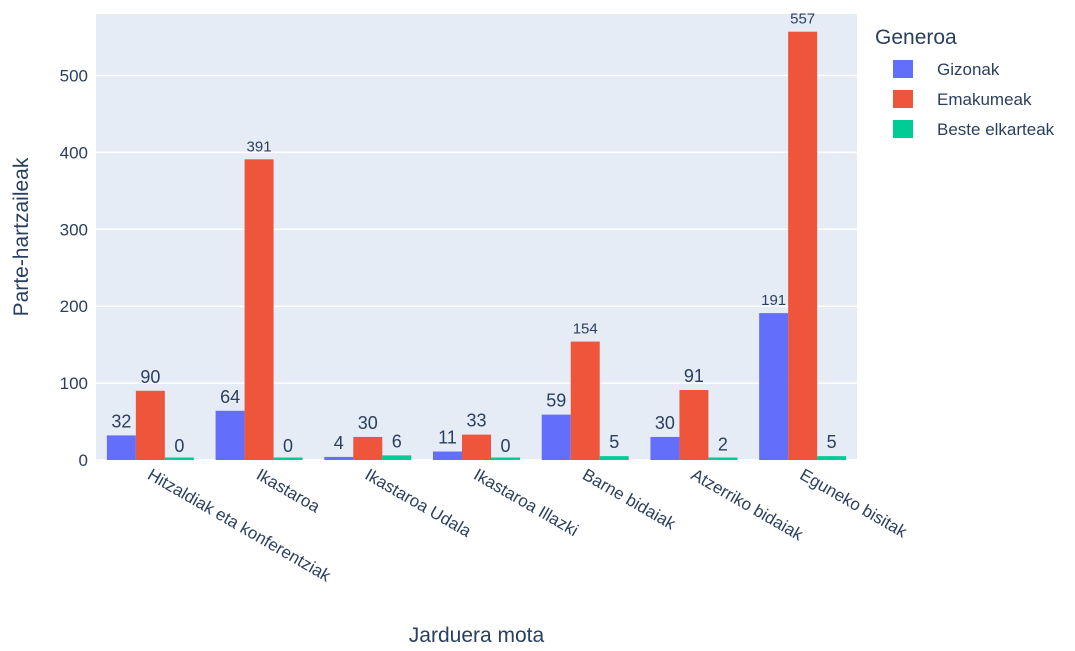  What do you see at coordinates (854, 503) in the screenshot?
I see `x-tick-label: Eguneko bisitak` at bounding box center [854, 503].